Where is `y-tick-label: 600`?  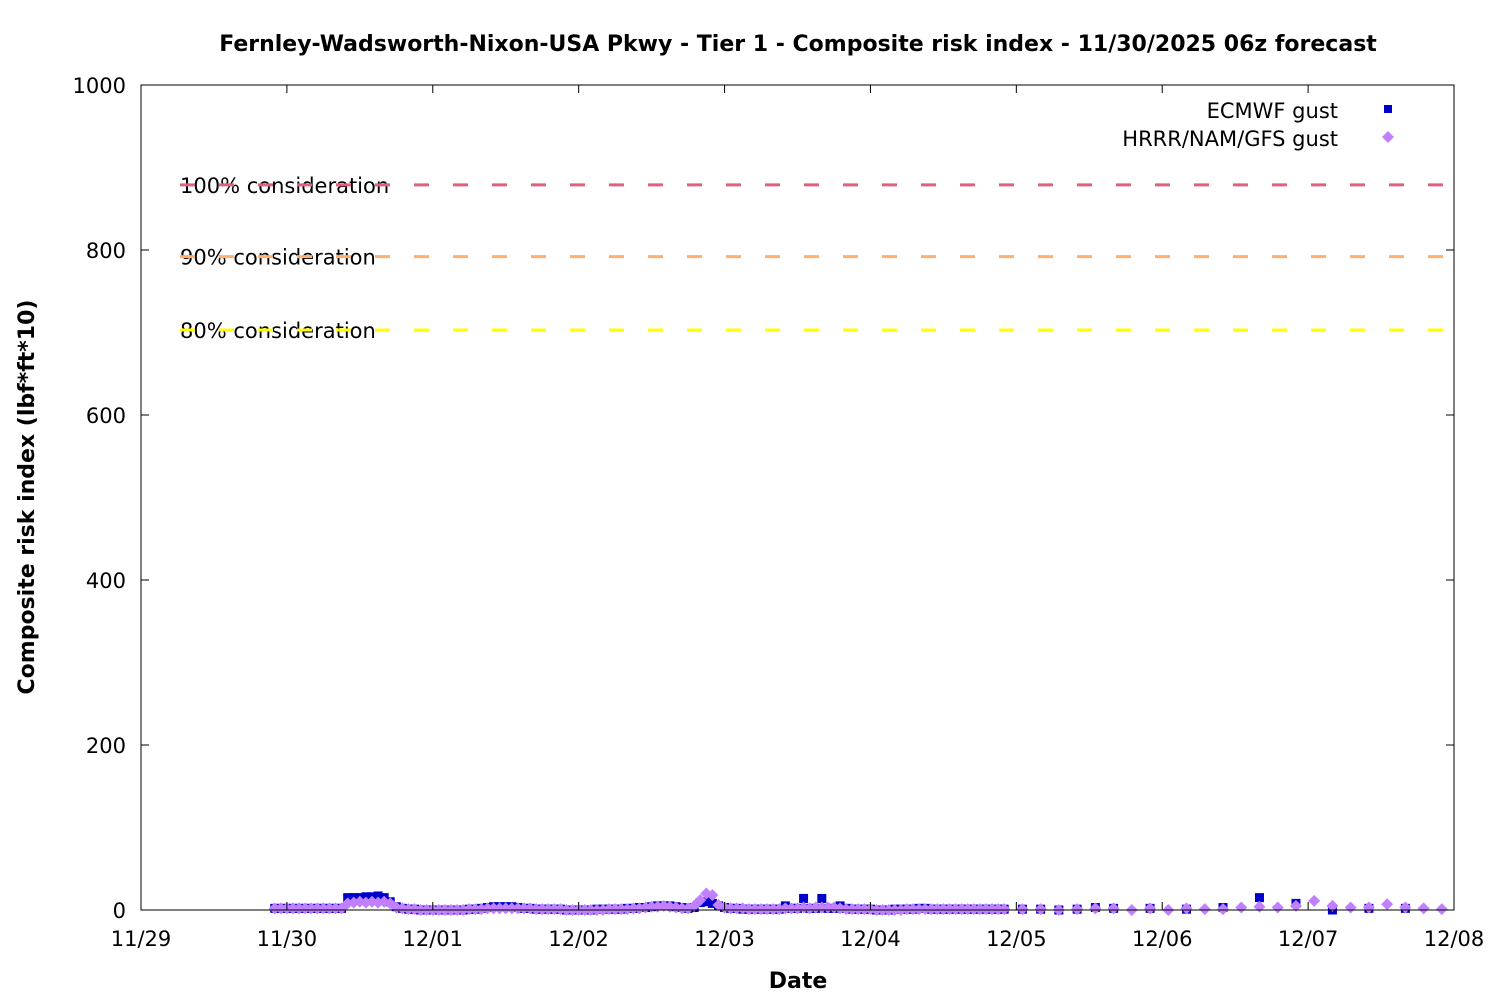
y-tick-label: 600 is located at coordinates (106, 416).